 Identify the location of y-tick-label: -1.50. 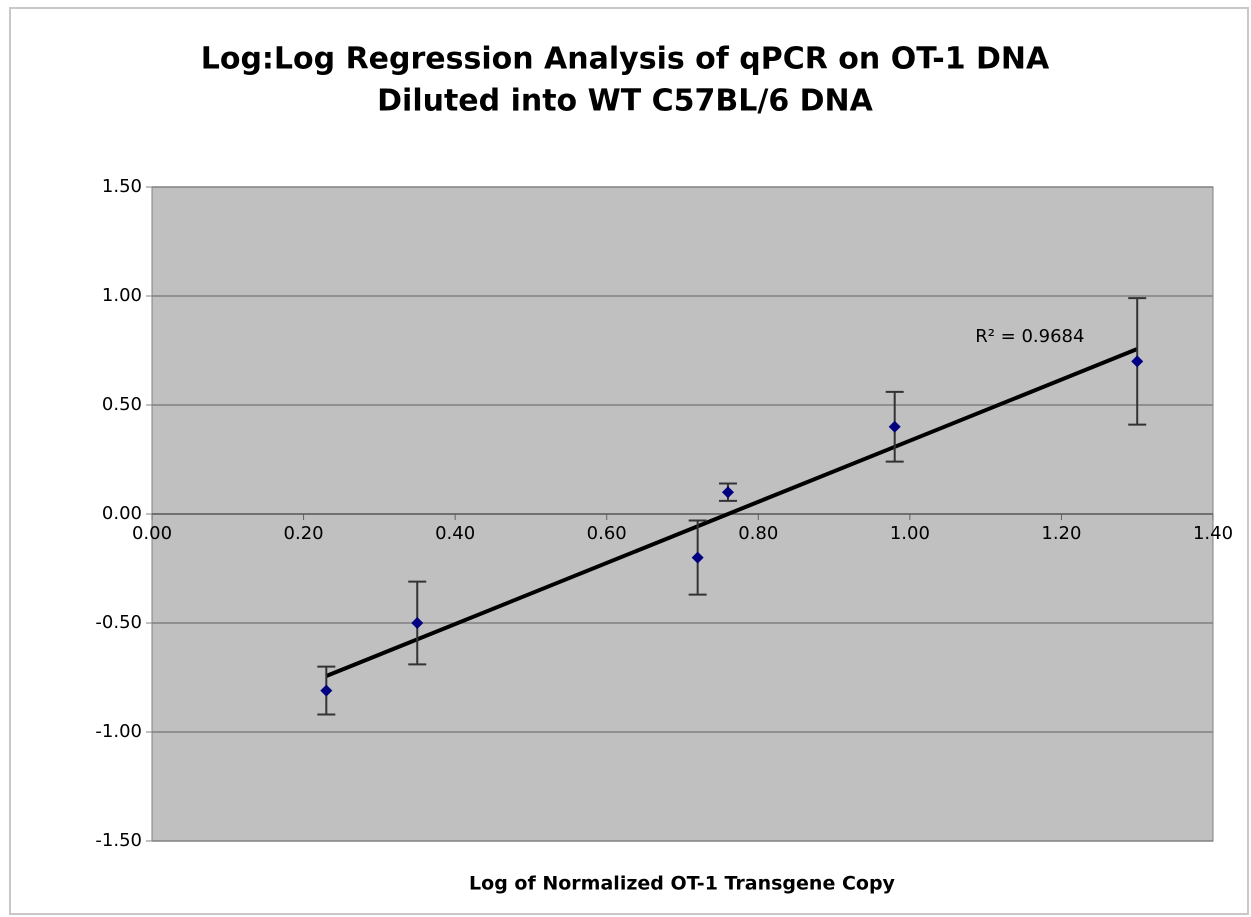
(118, 840).